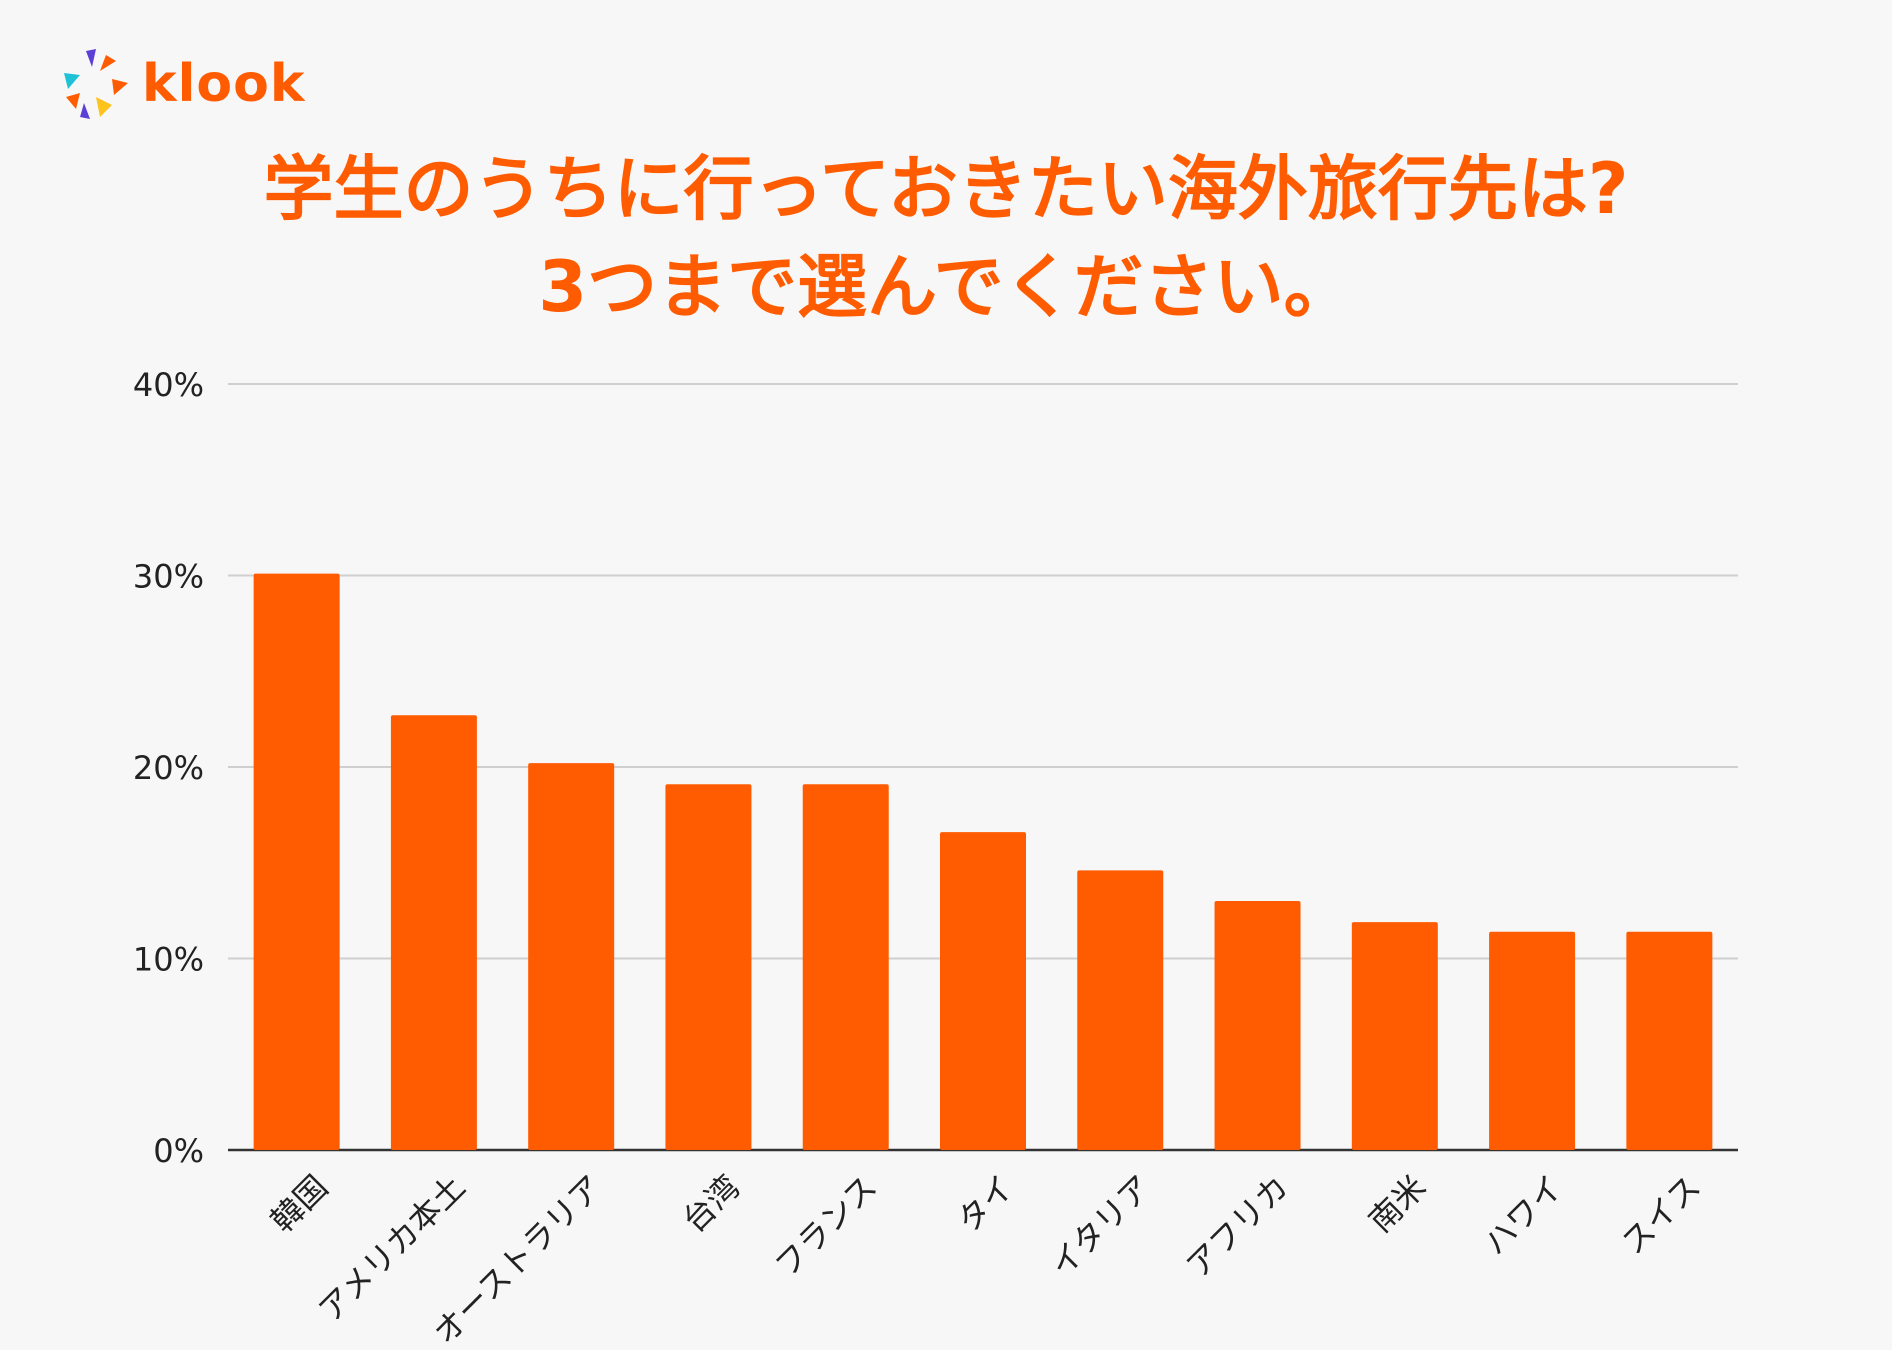 The width and height of the screenshot is (1892, 1350). Describe the element at coordinates (985, 1204) in the screenshot. I see `x-tick-label: タイ` at that location.